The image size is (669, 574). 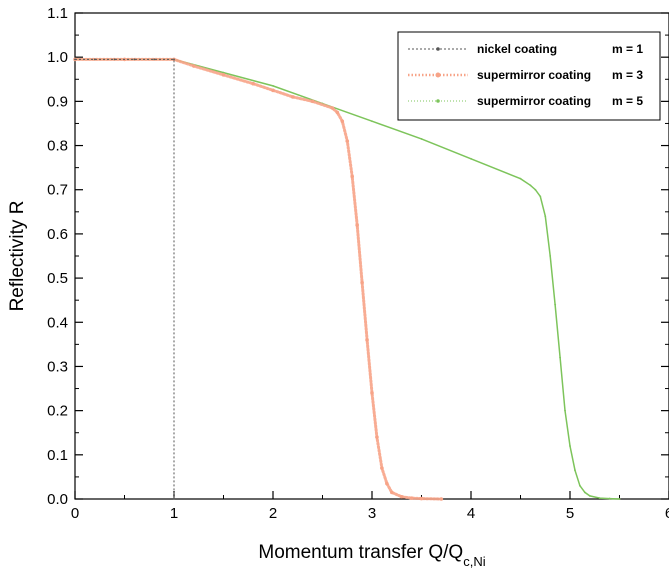 What do you see at coordinates (667, 513) in the screenshot?
I see `x-tick-label: 6` at bounding box center [667, 513].